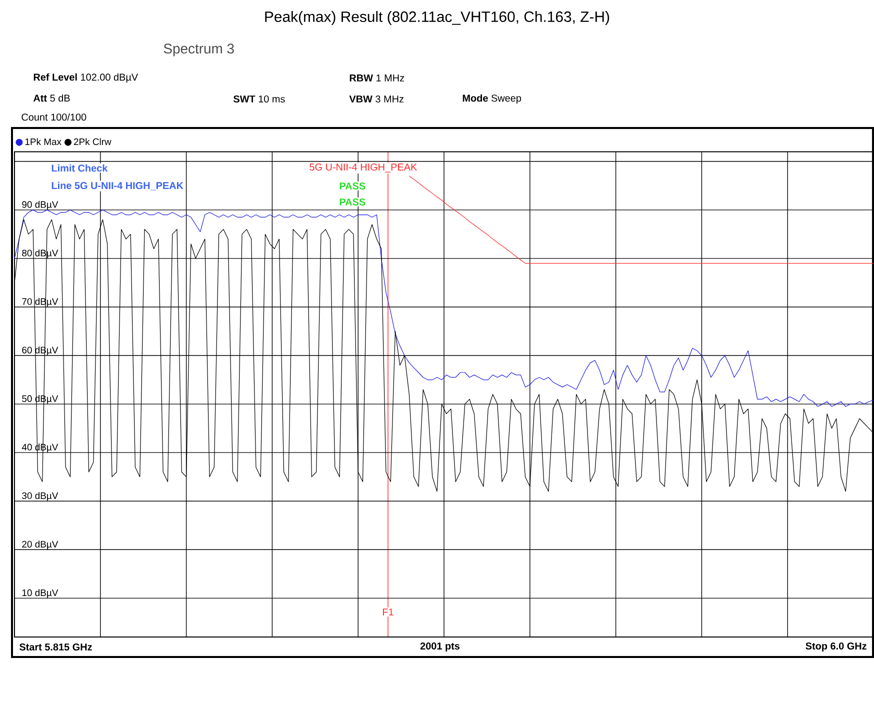 The image size is (874, 713). What do you see at coordinates (93, 142) in the screenshot?
I see `legend-label: 2Pk Clrw` at bounding box center [93, 142].